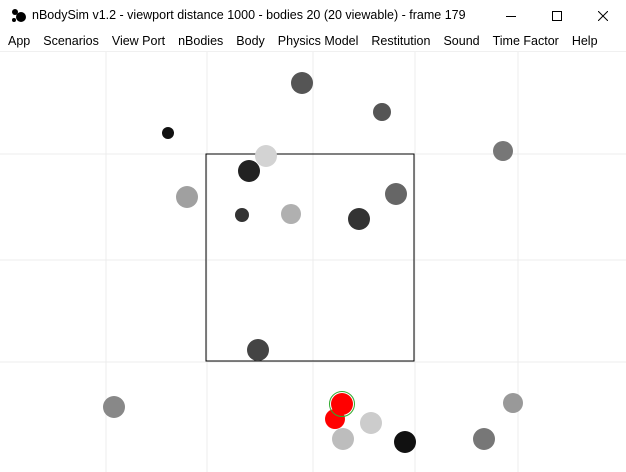 This screenshot has width=626, height=472. I want to click on viewport-boundary, so click(310, 257).